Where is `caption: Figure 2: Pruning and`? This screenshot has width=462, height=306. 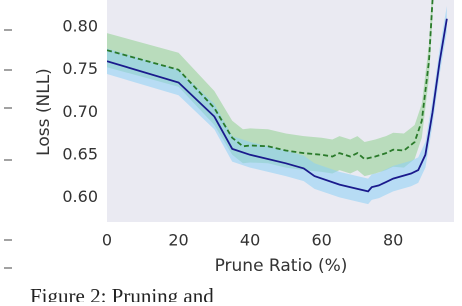
caption: Figure 2: Pruning and is located at coordinates (122, 293).